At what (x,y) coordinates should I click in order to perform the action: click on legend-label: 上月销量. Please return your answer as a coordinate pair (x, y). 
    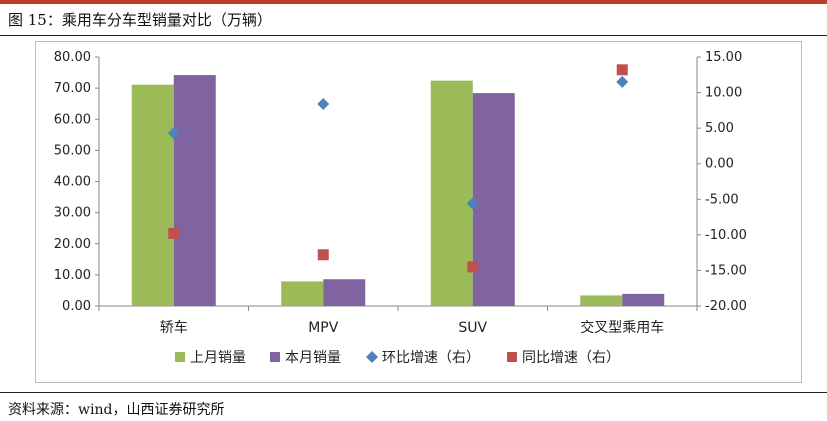
    Looking at the image, I should click on (218, 358).